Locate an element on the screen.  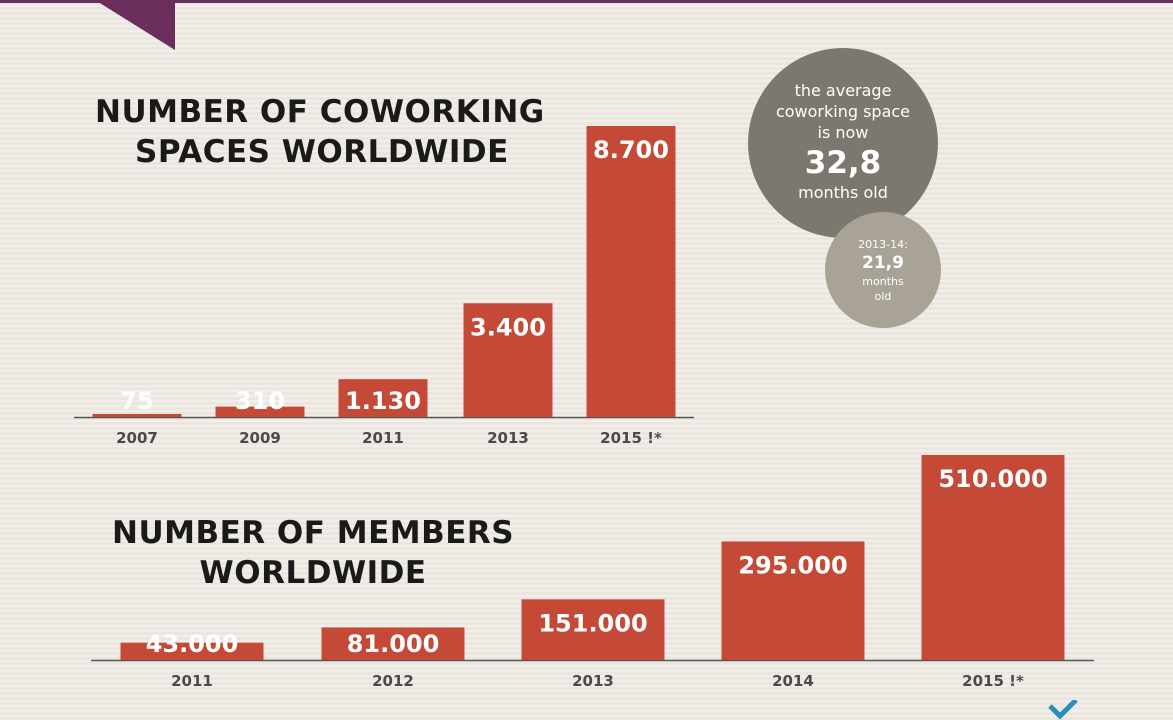
average-age-text: the average is located at coordinates (843, 90).